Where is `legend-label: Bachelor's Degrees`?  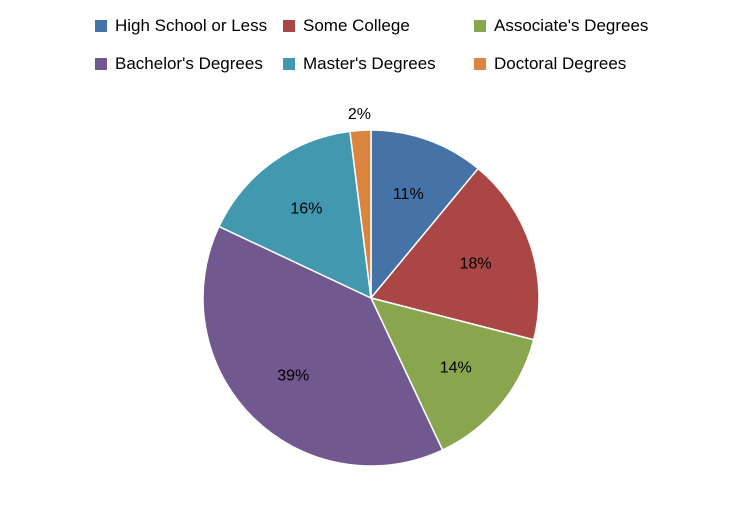
legend-label: Bachelor's Degrees is located at coordinates (189, 63).